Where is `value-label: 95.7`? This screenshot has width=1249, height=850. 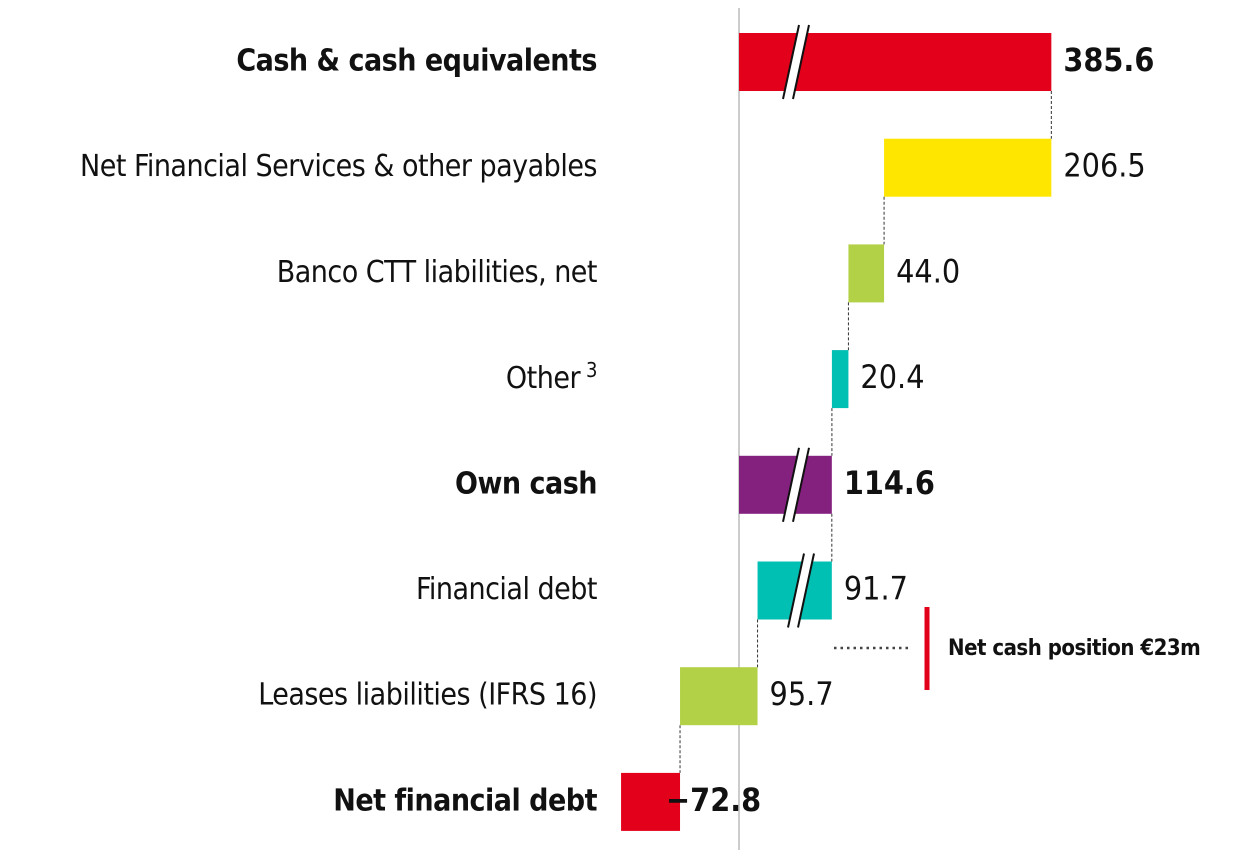
value-label: 95.7 is located at coordinates (802, 694).